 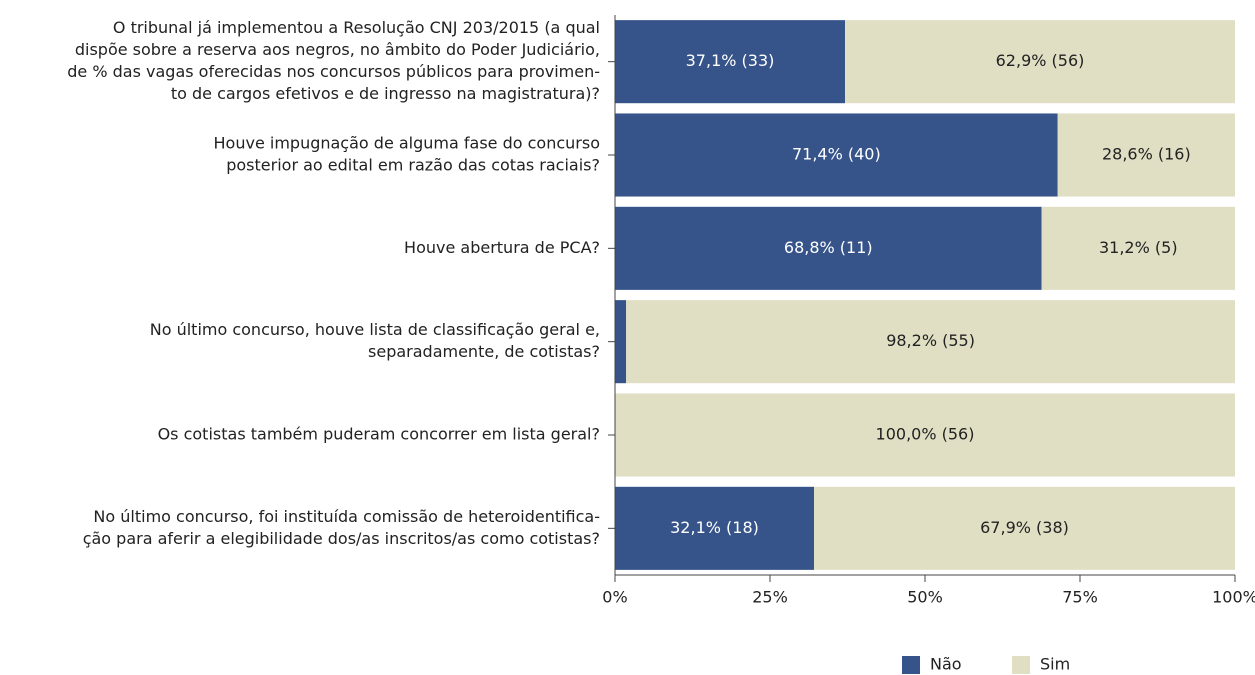 What do you see at coordinates (1055, 664) in the screenshot?
I see `legend-label: Sim` at bounding box center [1055, 664].